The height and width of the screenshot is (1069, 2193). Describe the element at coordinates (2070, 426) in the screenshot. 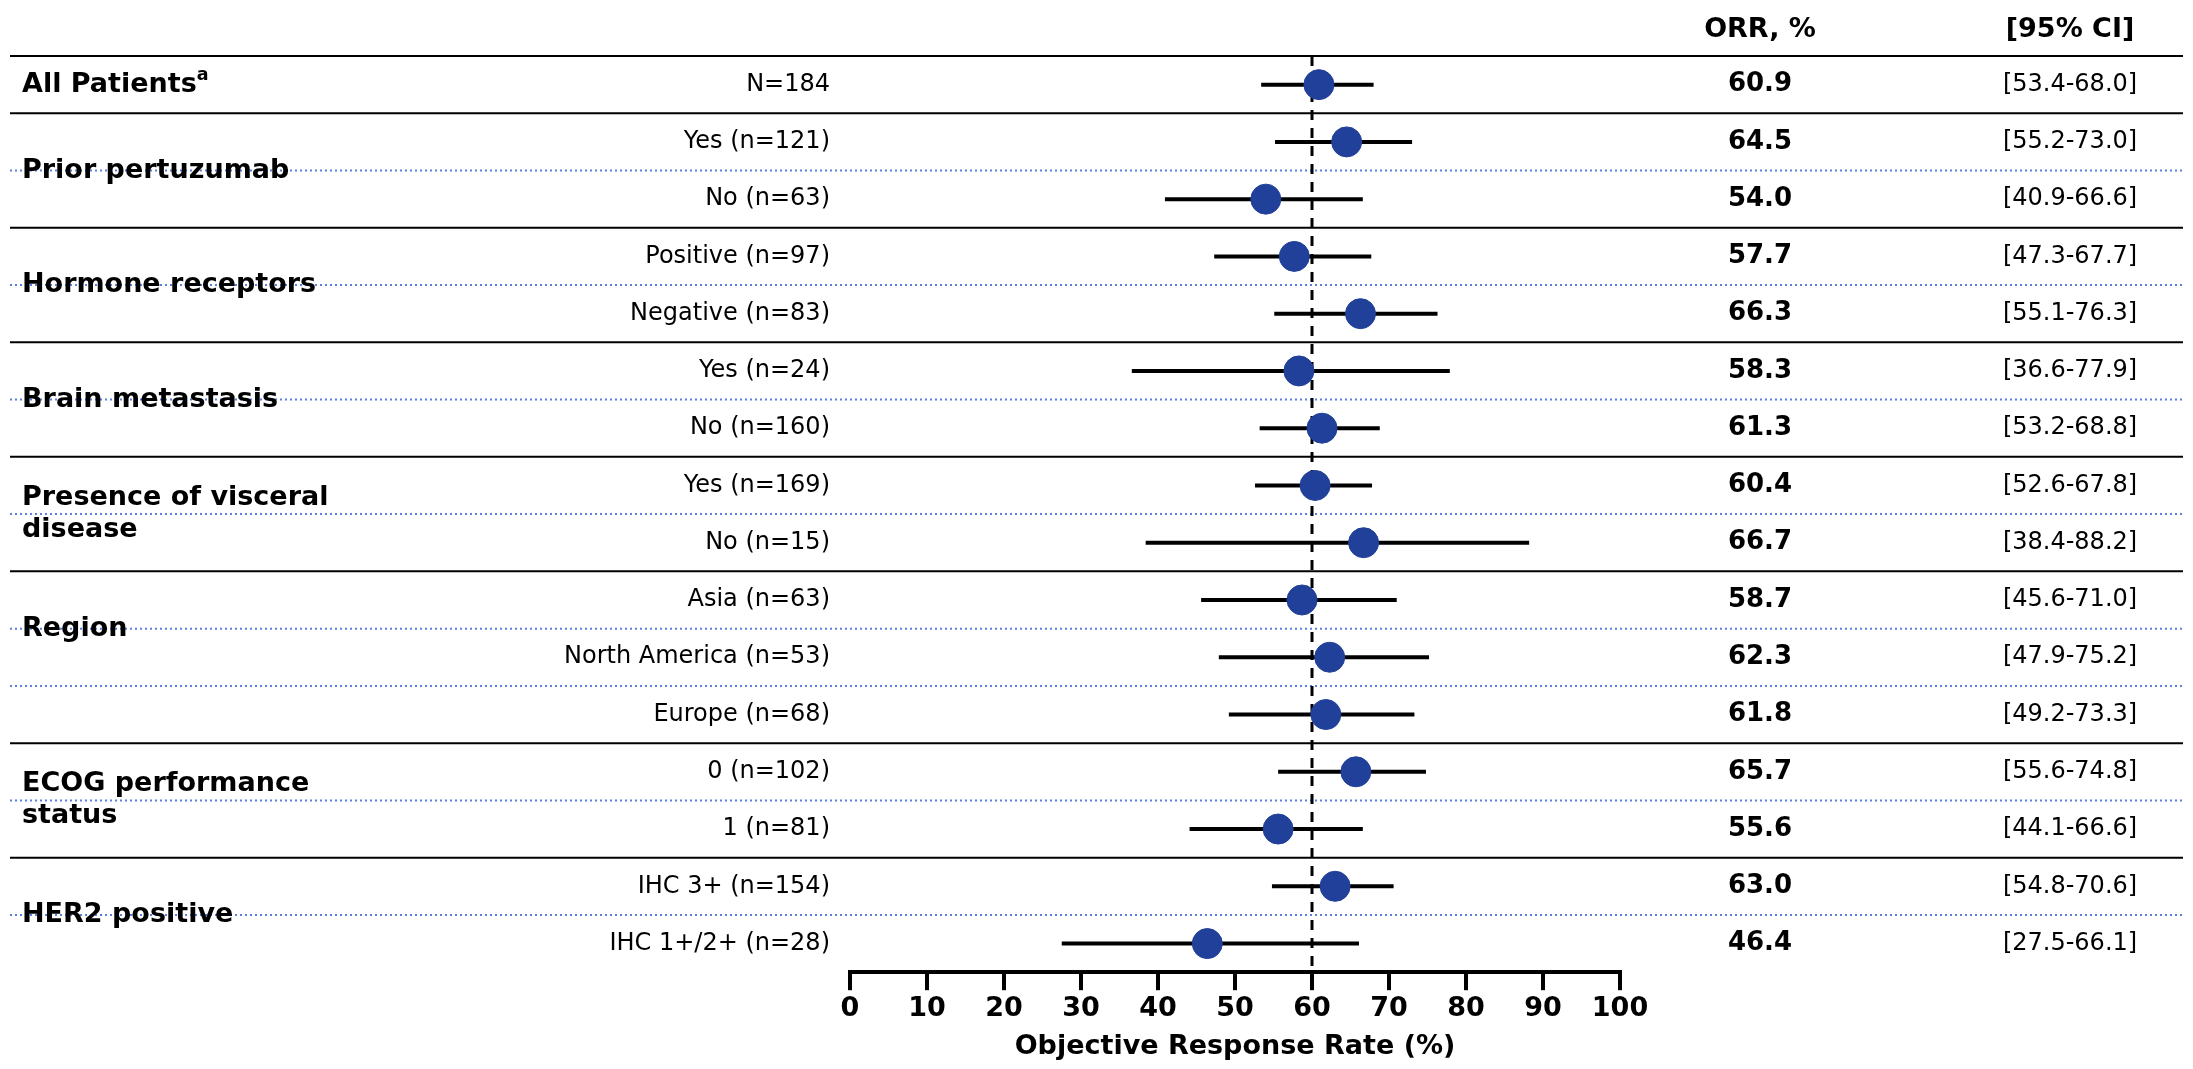

I see `text: [53.2-68.8]` at that location.